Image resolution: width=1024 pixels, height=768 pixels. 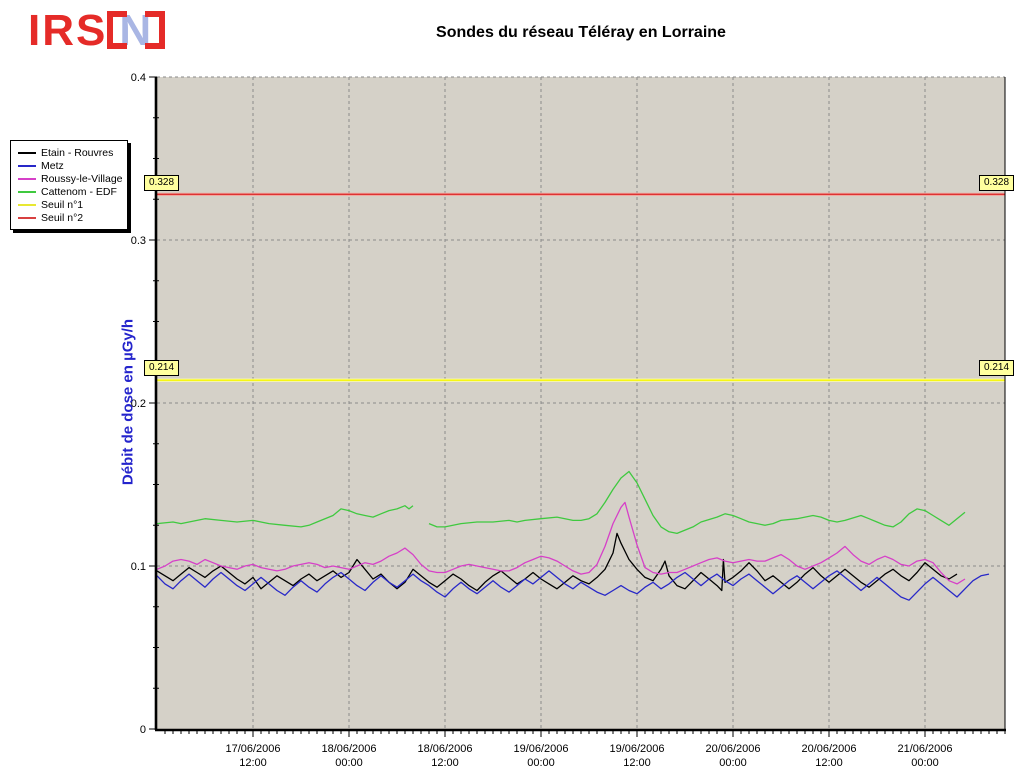 I want to click on threshold-badge-seuil2-right: 0.328, so click(x=997, y=183).